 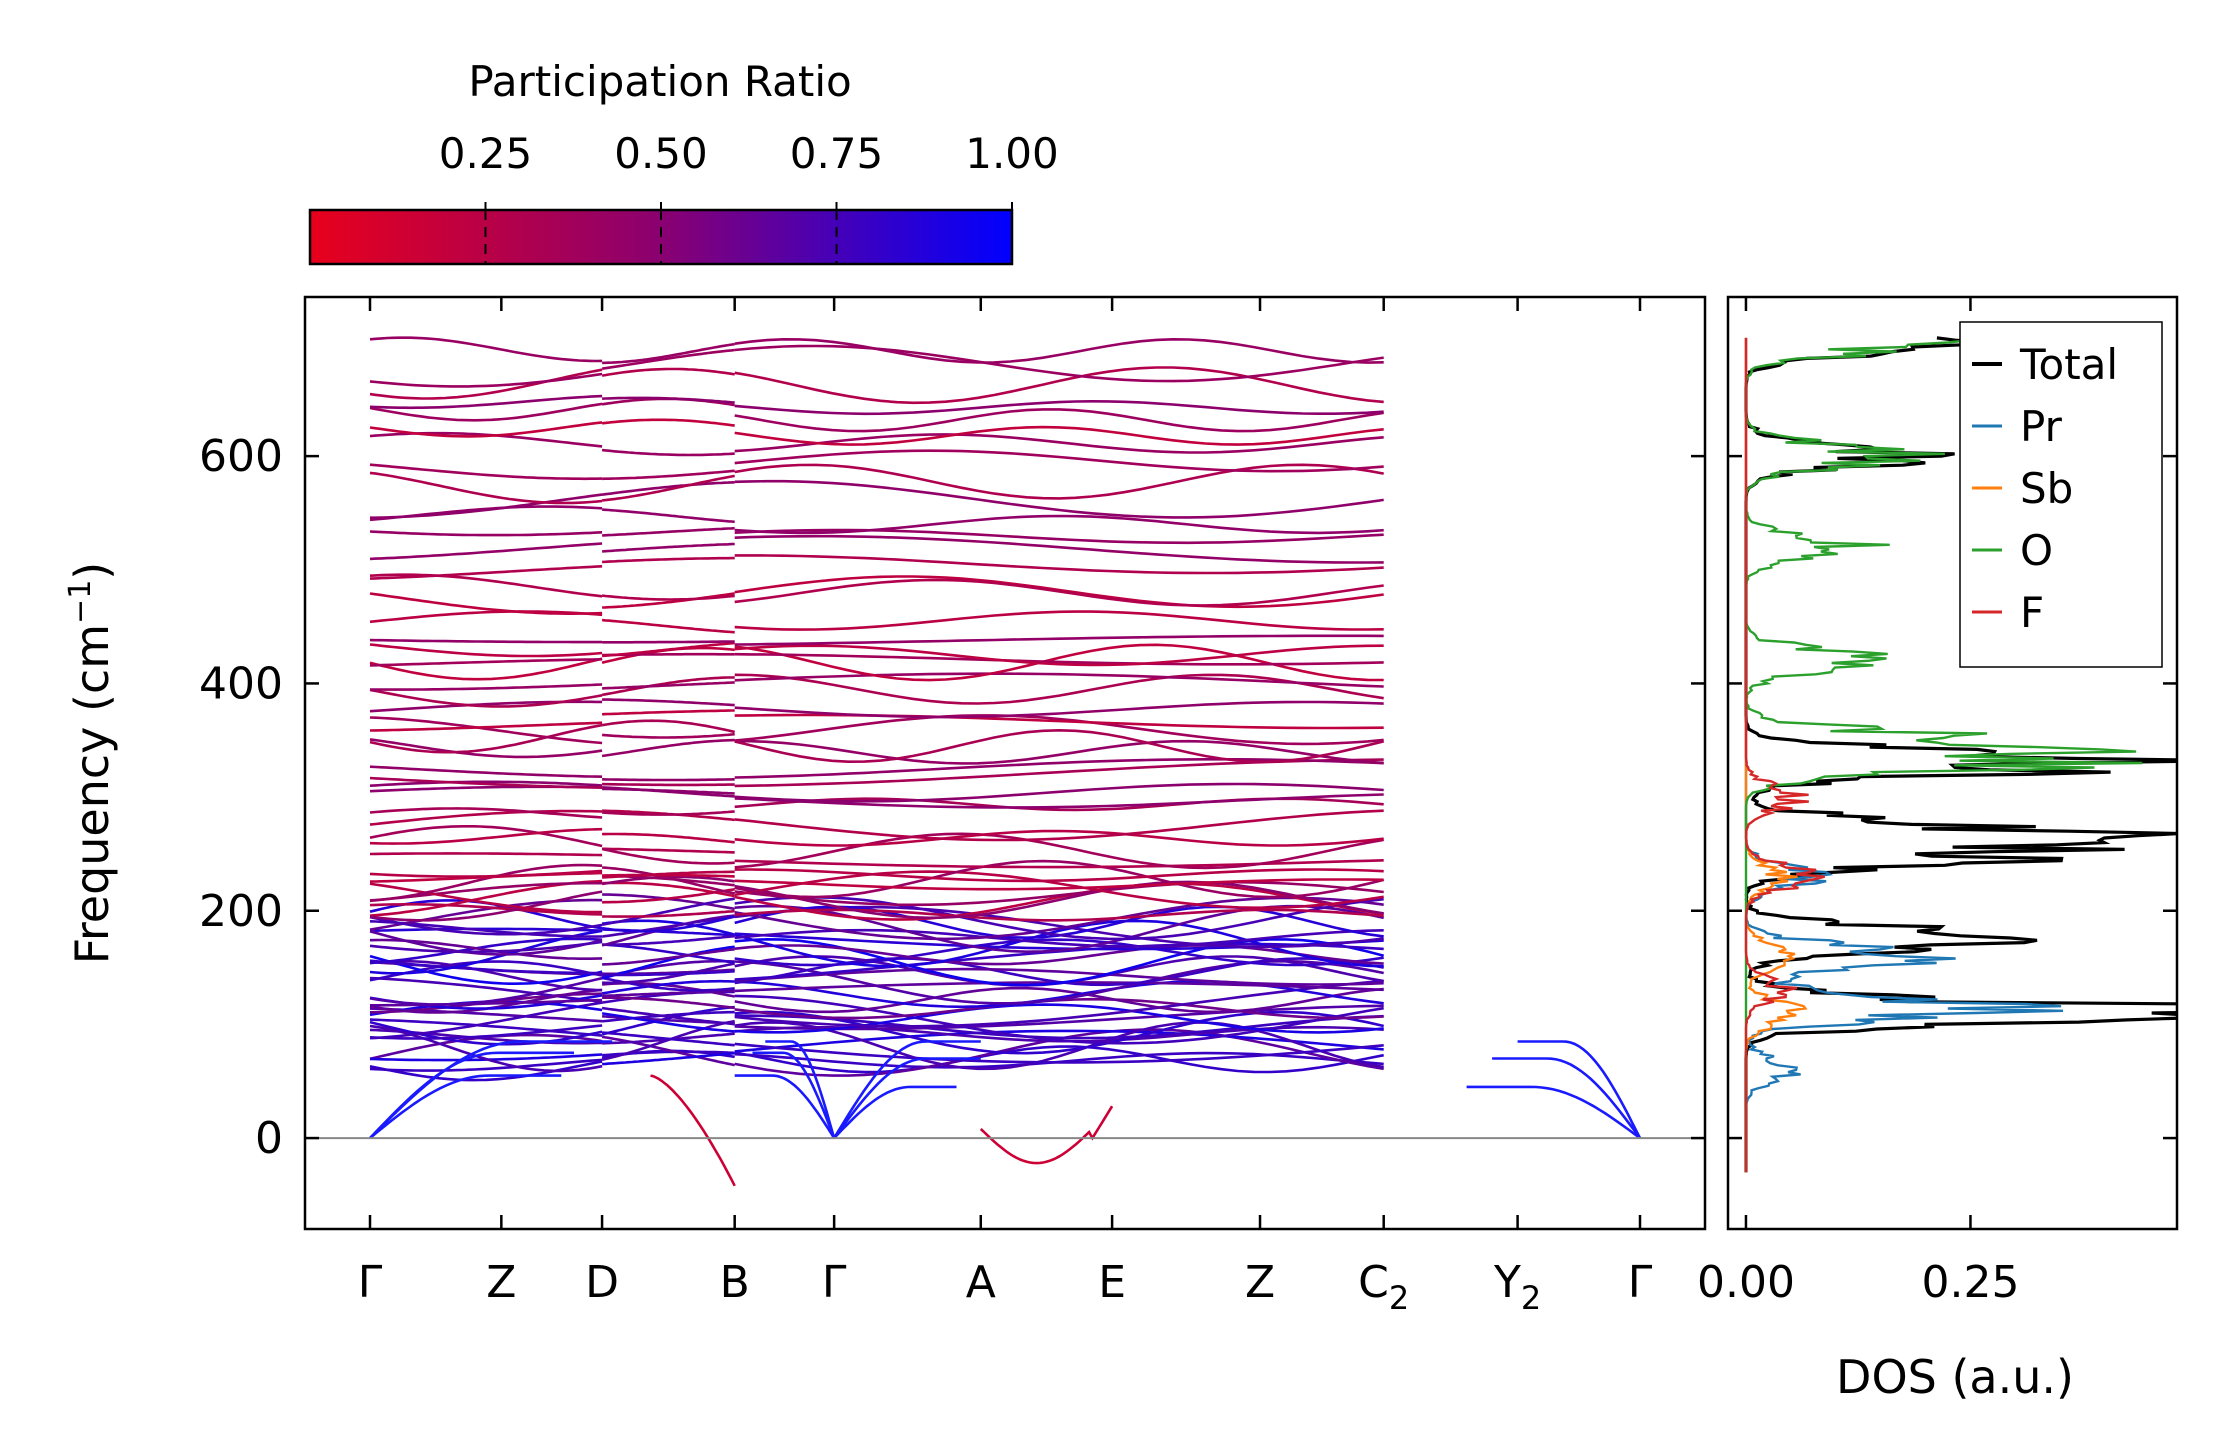 What do you see at coordinates (1952, 763) in the screenshot?
I see `dos-axes-frame` at bounding box center [1952, 763].